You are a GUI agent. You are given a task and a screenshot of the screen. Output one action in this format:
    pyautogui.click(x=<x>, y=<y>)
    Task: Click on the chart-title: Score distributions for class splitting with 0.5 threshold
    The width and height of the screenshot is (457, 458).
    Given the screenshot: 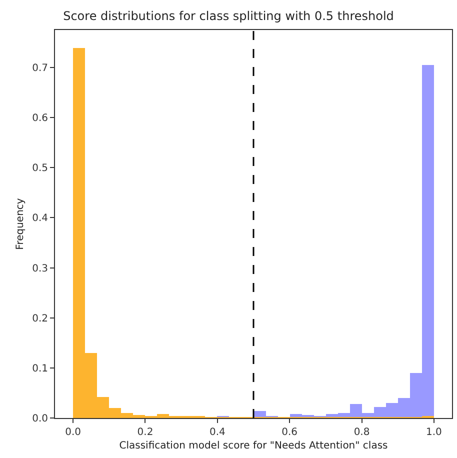 What is the action you would take?
    pyautogui.click(x=228, y=15)
    